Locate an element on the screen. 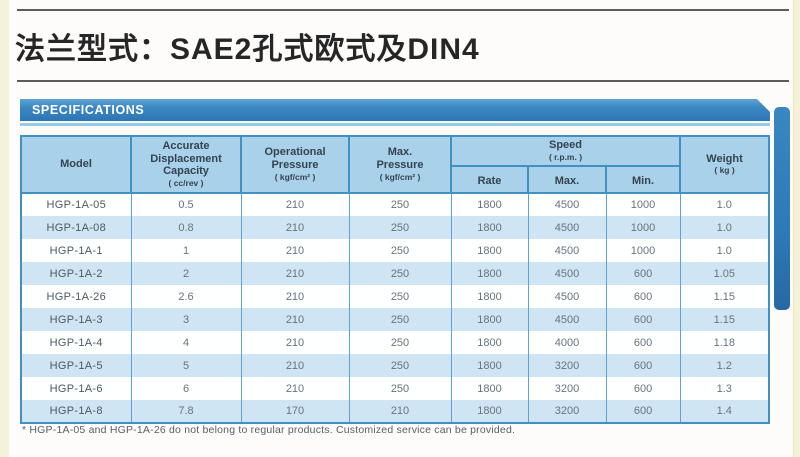  banner-underline is located at coordinates (395, 124).